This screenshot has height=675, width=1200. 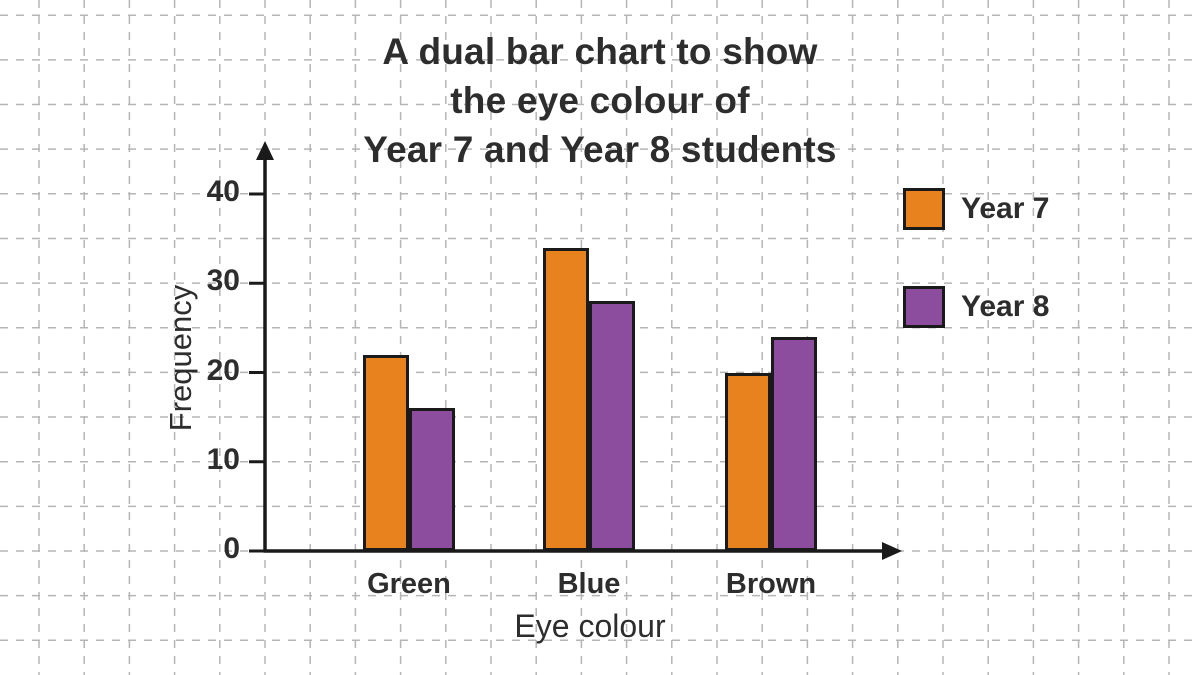 What do you see at coordinates (590, 626) in the screenshot?
I see `x-axis-label: Eye colour` at bounding box center [590, 626].